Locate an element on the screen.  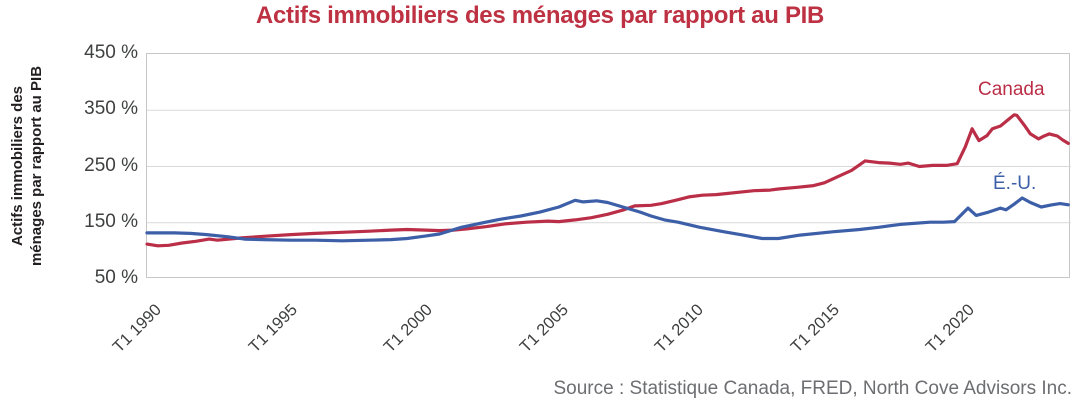
x-tick-label-2005: T1 2005 is located at coordinates (544, 328).